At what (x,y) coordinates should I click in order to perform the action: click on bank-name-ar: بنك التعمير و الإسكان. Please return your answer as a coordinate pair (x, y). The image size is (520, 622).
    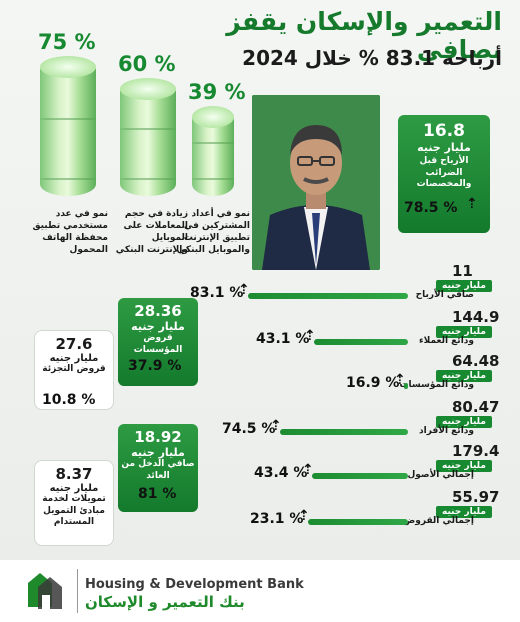
    Looking at the image, I should click on (165, 602).